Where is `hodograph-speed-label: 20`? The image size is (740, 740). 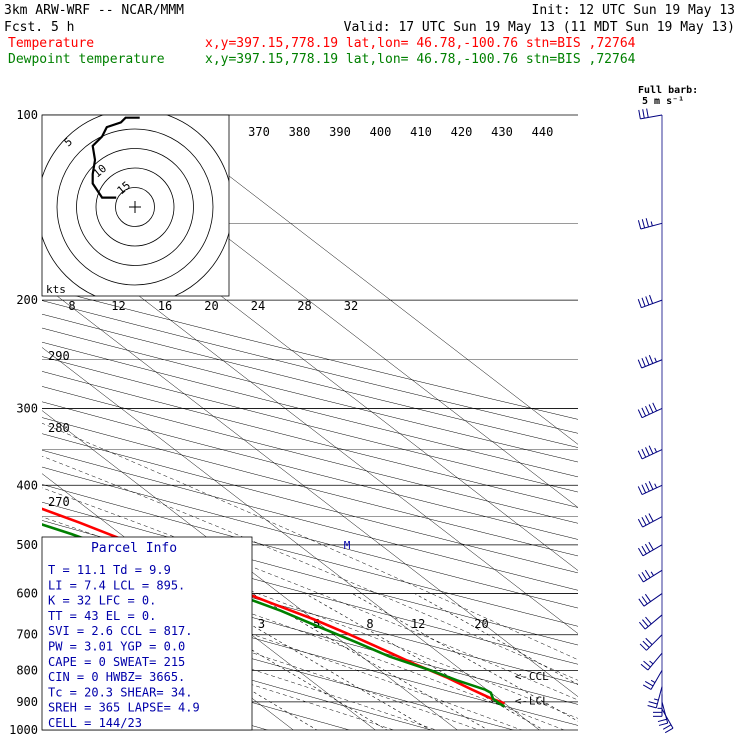
hodograph-speed-label: 20 is located at coordinates (211, 306).